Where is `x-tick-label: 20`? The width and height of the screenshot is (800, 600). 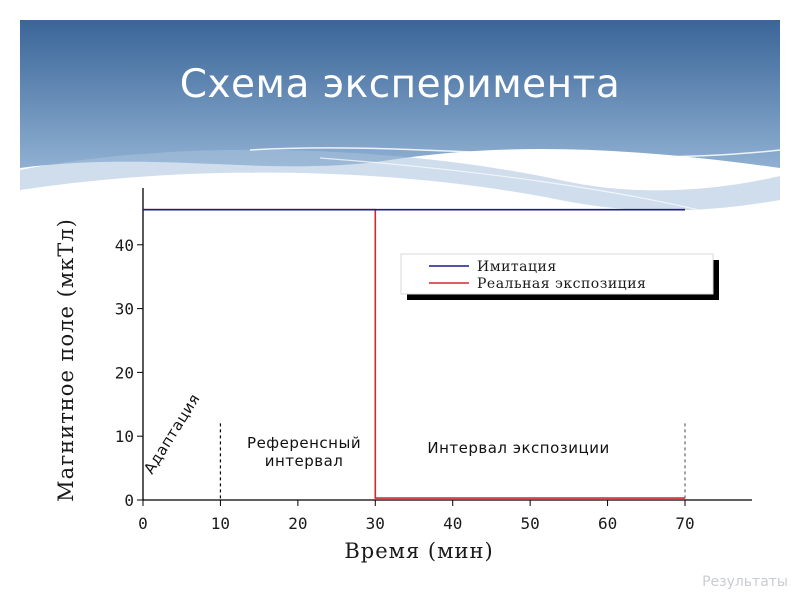 x-tick-label: 20 is located at coordinates (297, 523).